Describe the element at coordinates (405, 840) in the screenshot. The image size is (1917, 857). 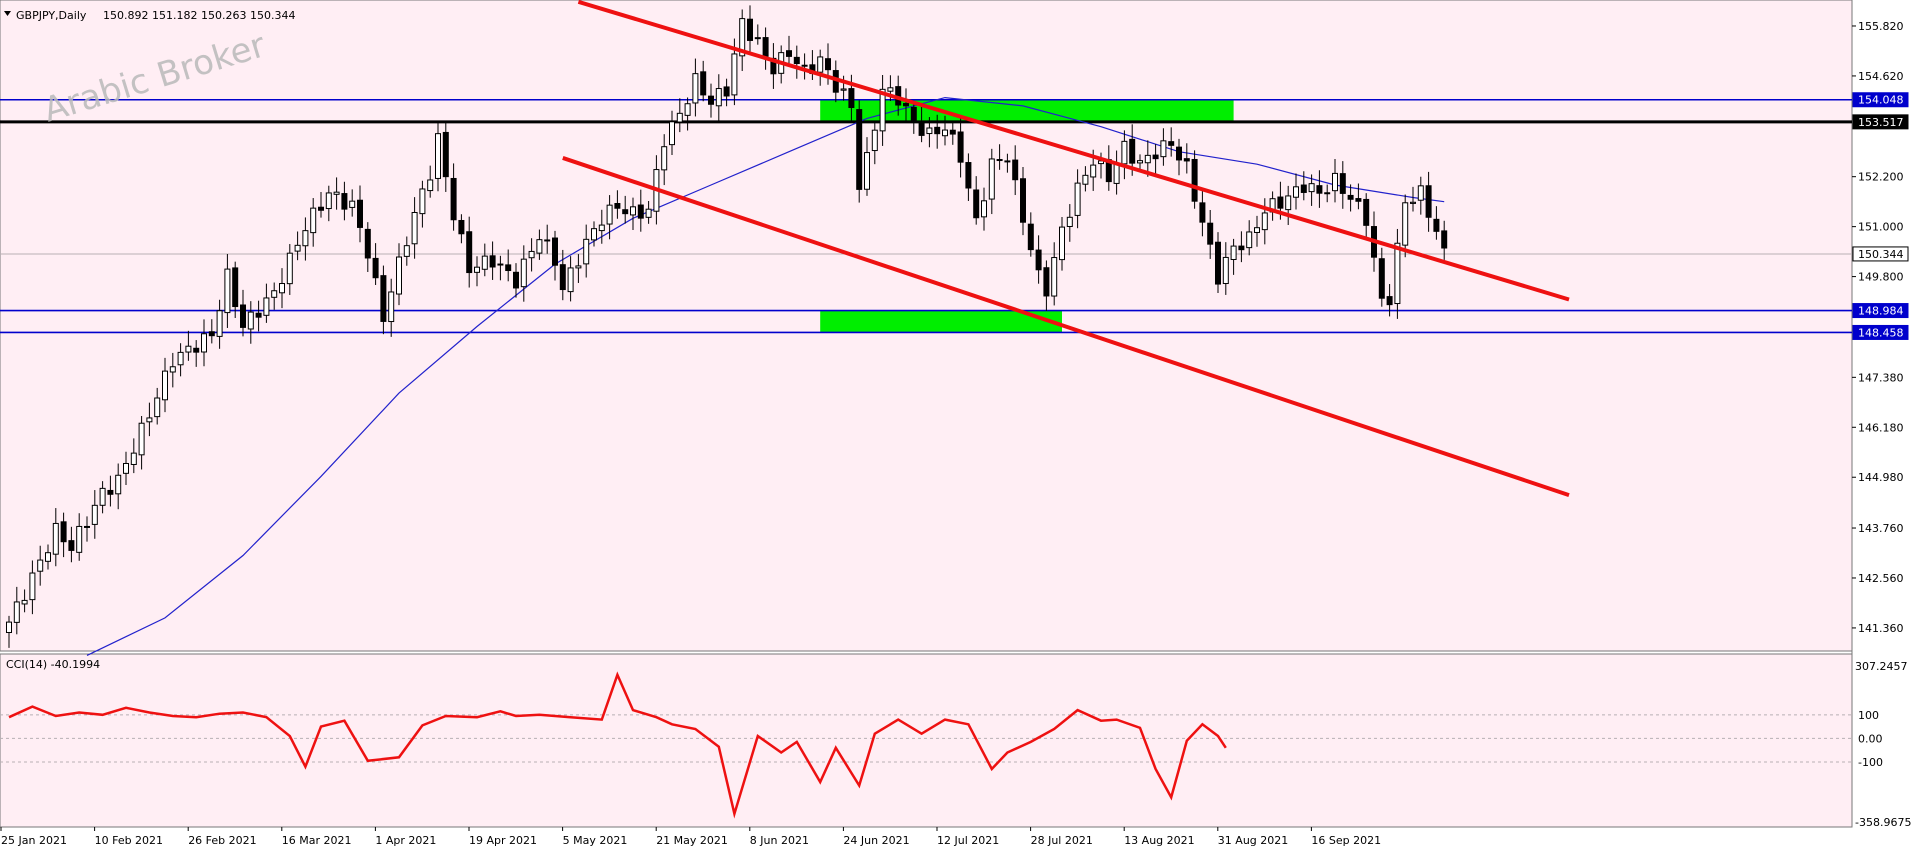
I see `x-tick-label: 1 Apr 2021` at that location.